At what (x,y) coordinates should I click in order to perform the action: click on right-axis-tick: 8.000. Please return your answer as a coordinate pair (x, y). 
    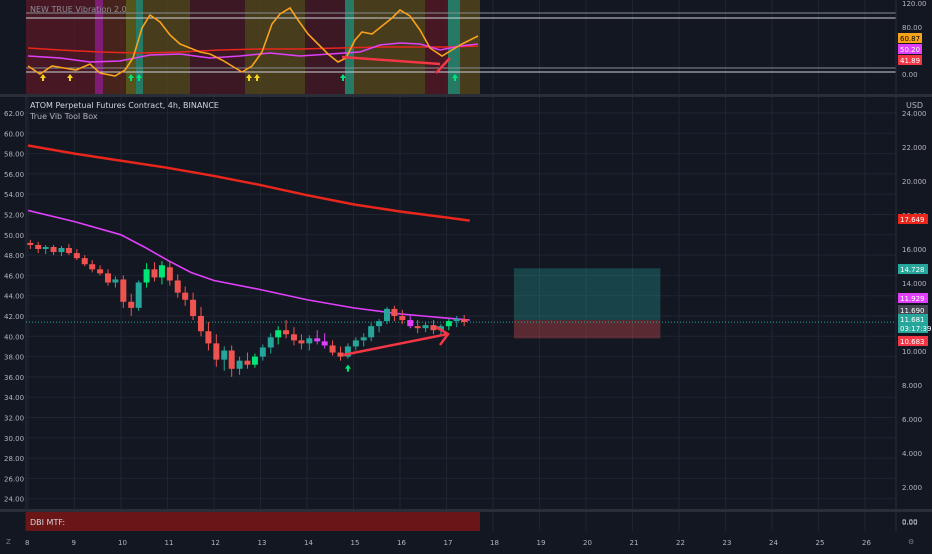
    Looking at the image, I should click on (912, 386).